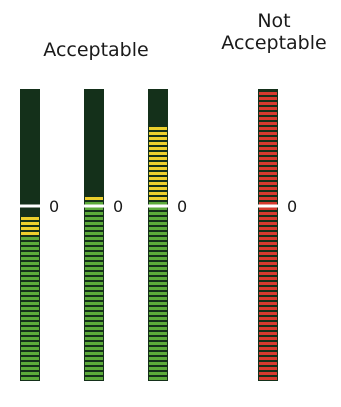 The width and height of the screenshot is (341, 407). I want to click on not-acceptable-label-line2: Acceptable, so click(274, 43).